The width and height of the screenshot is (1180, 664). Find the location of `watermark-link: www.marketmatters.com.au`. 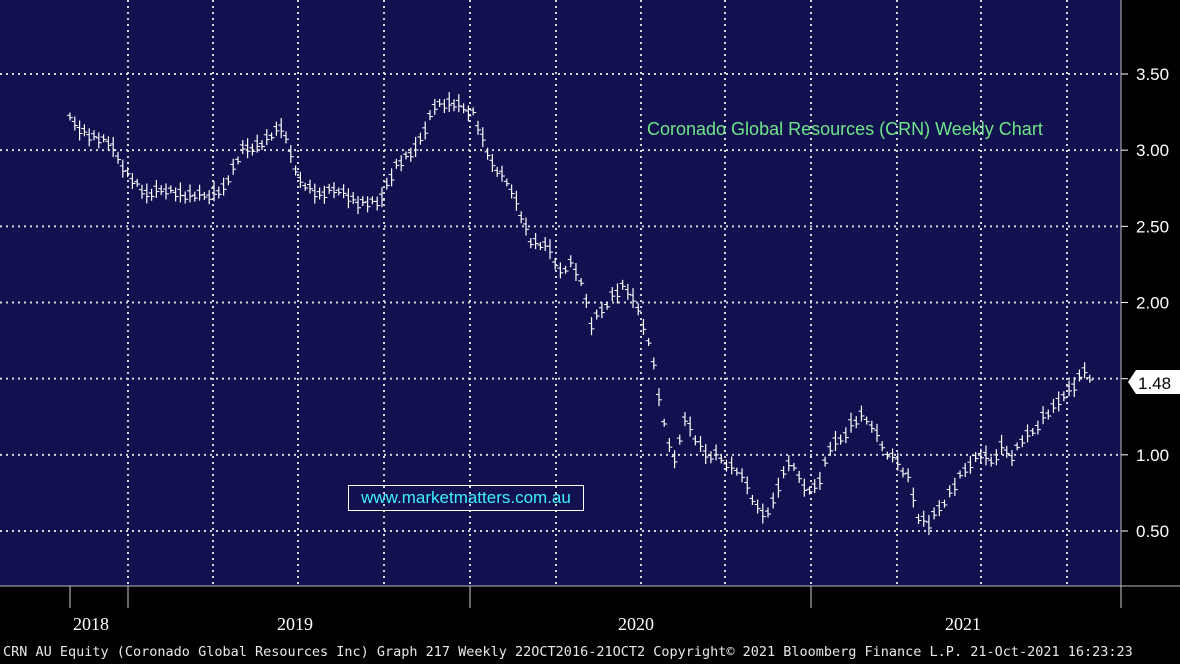

watermark-link: www.marketmatters.com.au is located at coordinates (466, 498).